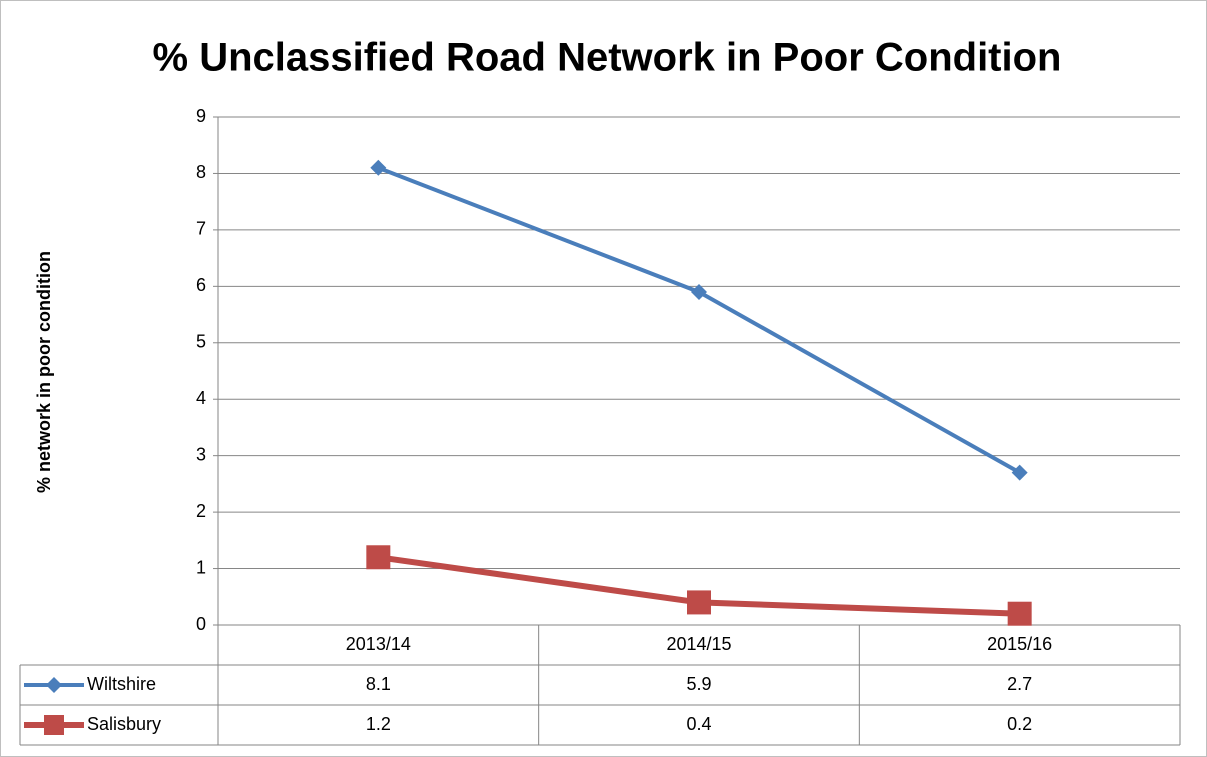  I want to click on y-tick-label: 2, so click(201, 511).